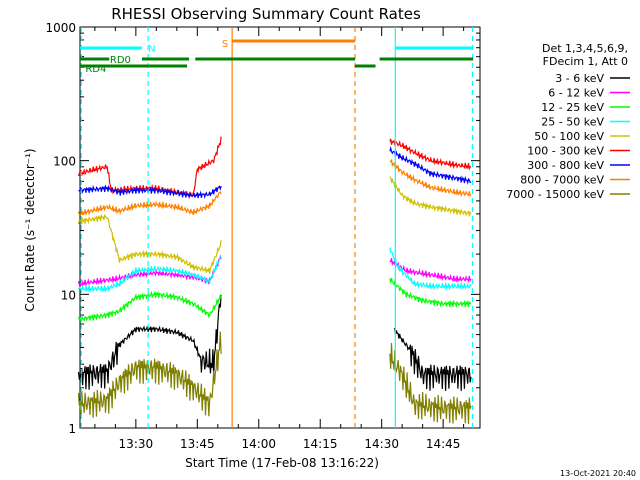  I want to click on y-tick-label: 100, so click(64, 162).